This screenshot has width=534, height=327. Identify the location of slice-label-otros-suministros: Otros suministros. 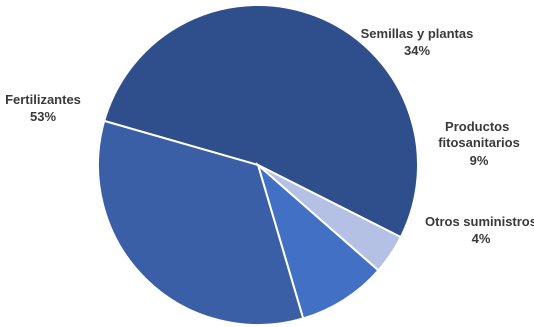
(479, 221).